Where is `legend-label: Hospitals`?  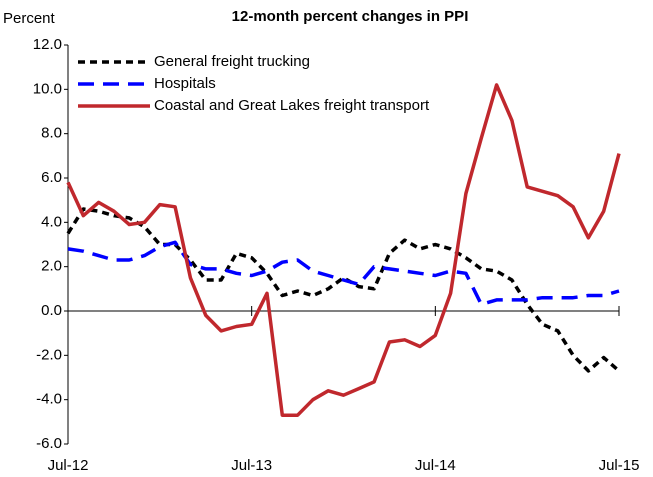 legend-label: Hospitals is located at coordinates (185, 83).